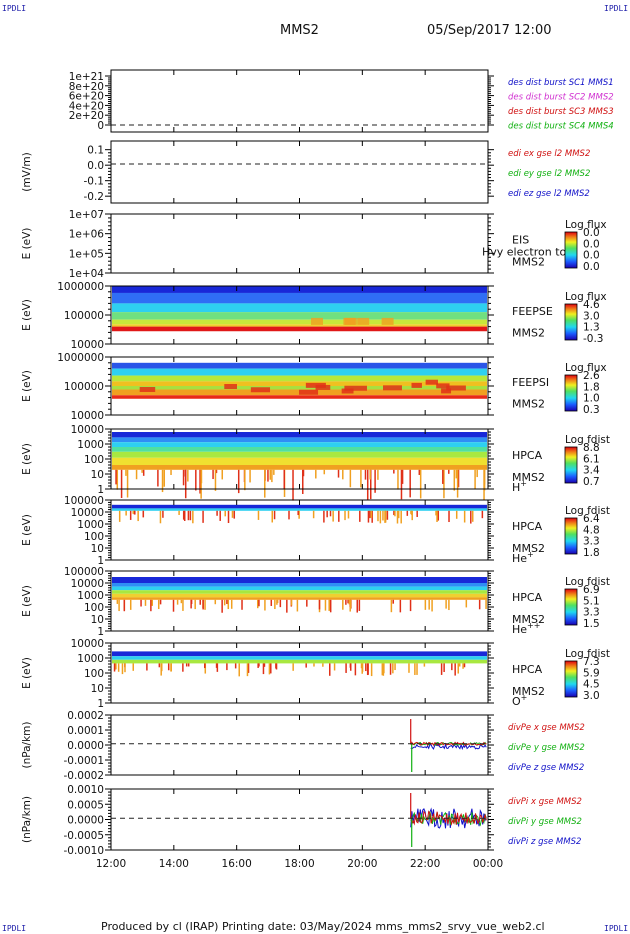 The image size is (630, 934). What do you see at coordinates (591, 328) in the screenshot?
I see `colorbar-value: 1.3` at bounding box center [591, 328].